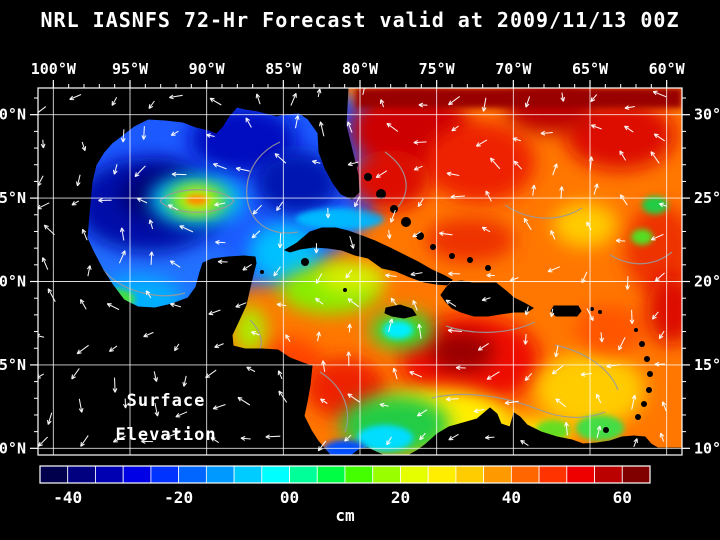  What do you see at coordinates (178, 497) in the screenshot?
I see `colorbar-tick-label: -20` at bounding box center [178, 497].